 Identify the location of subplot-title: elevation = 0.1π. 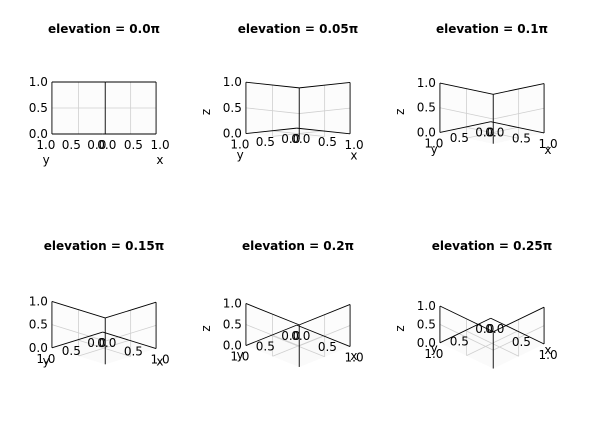
(492, 29).